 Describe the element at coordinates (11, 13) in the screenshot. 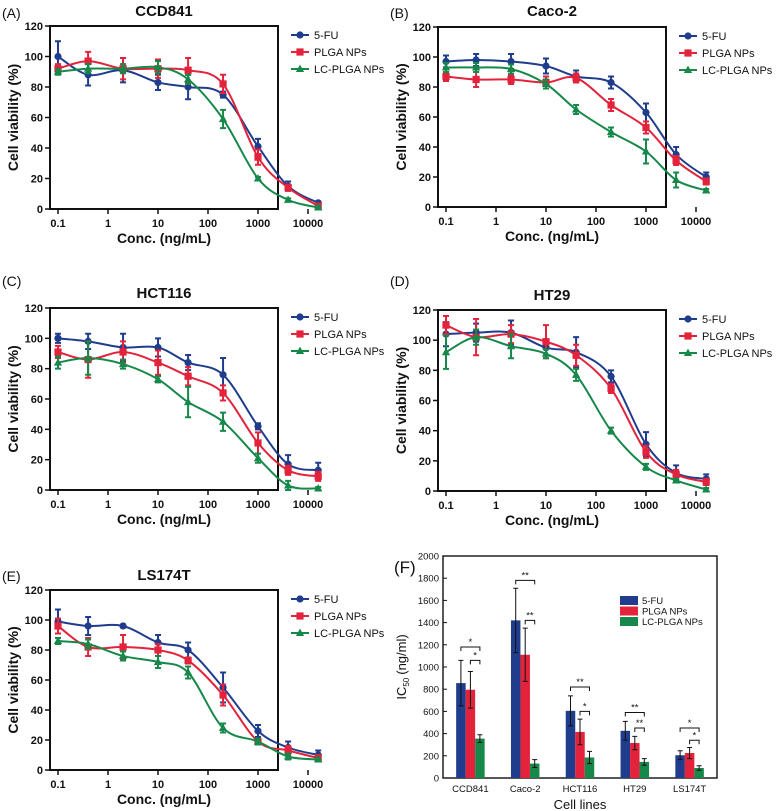

I see `panel-label: (A)` at that location.